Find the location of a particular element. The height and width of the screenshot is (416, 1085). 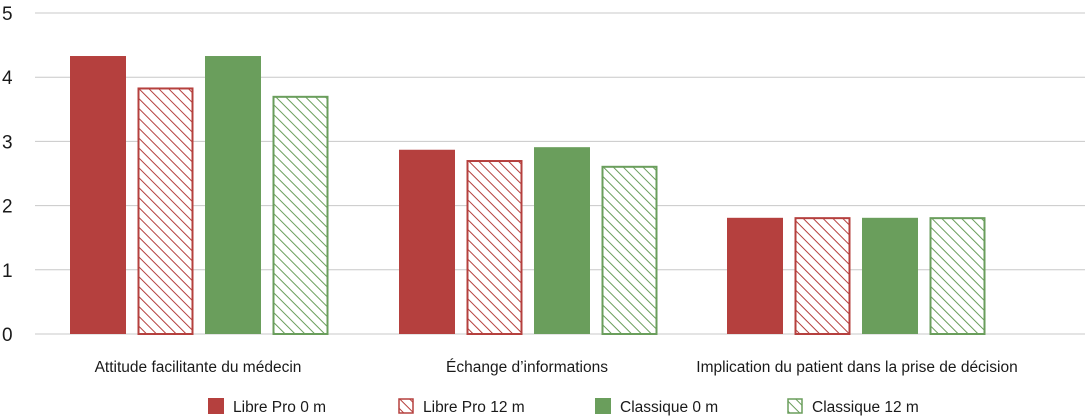

legend-item: Libre Pro 12 m is located at coordinates (461, 407).